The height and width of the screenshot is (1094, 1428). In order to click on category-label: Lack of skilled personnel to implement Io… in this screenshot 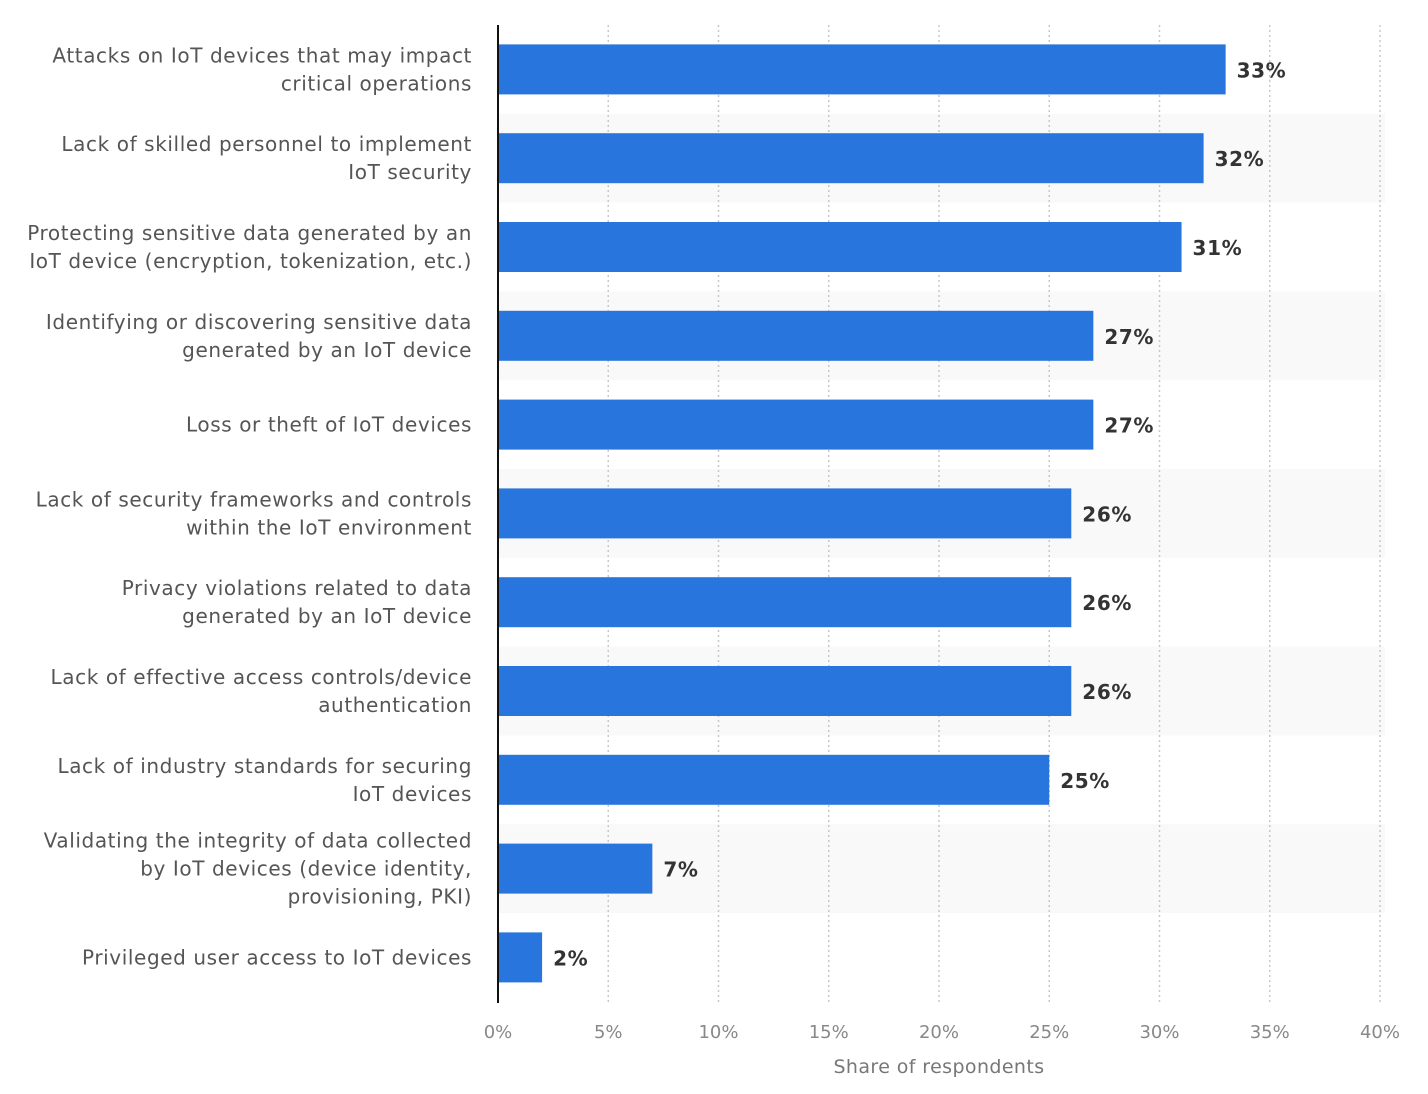, I will do `click(266, 158)`.